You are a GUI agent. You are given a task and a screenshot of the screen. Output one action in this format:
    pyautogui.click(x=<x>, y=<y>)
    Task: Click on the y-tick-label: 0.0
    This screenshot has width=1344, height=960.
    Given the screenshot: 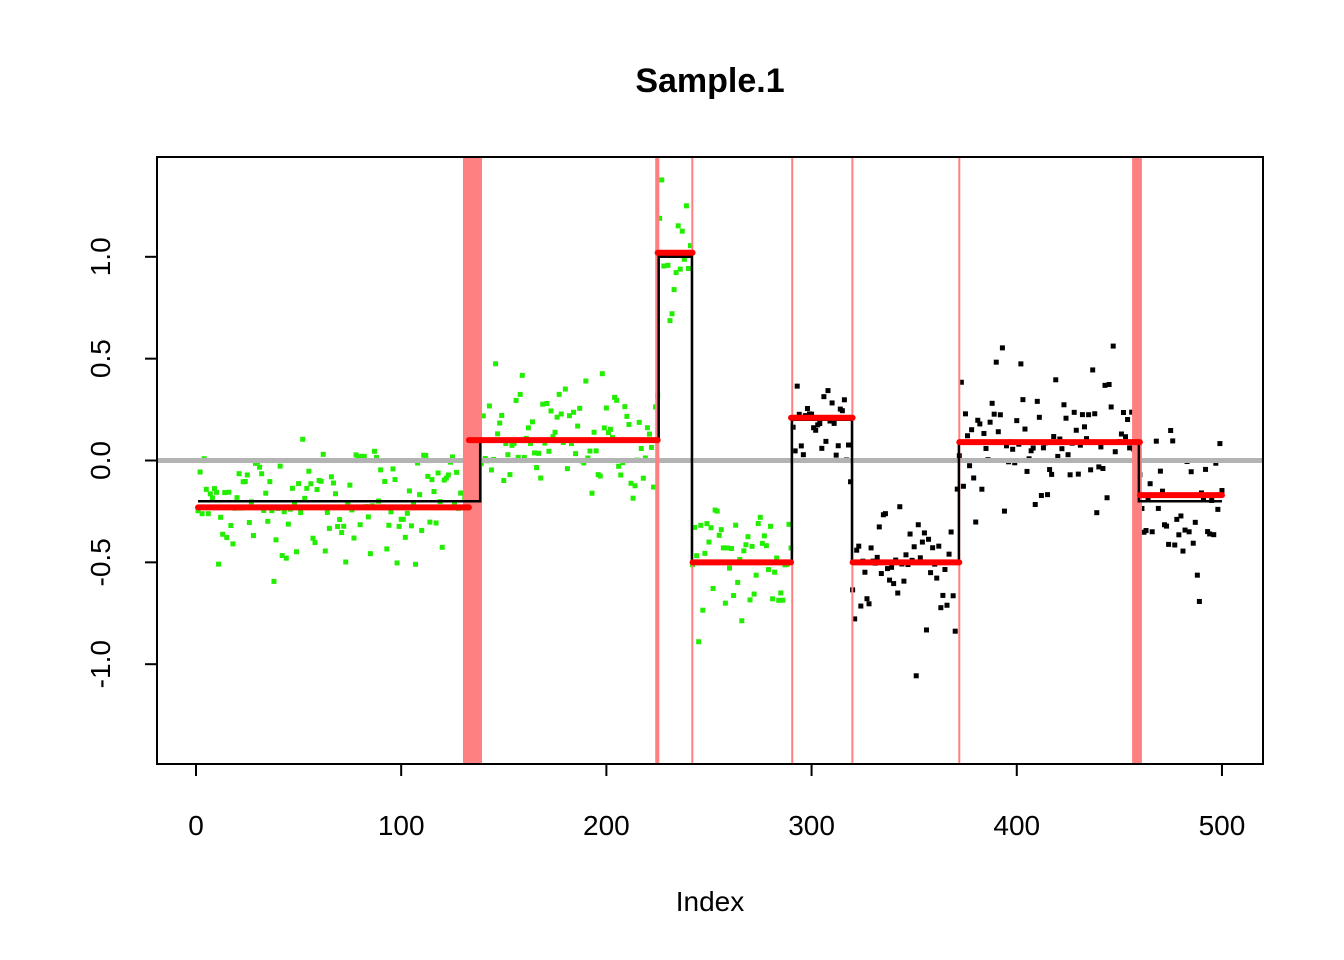 What is the action you would take?
    pyautogui.click(x=100, y=460)
    